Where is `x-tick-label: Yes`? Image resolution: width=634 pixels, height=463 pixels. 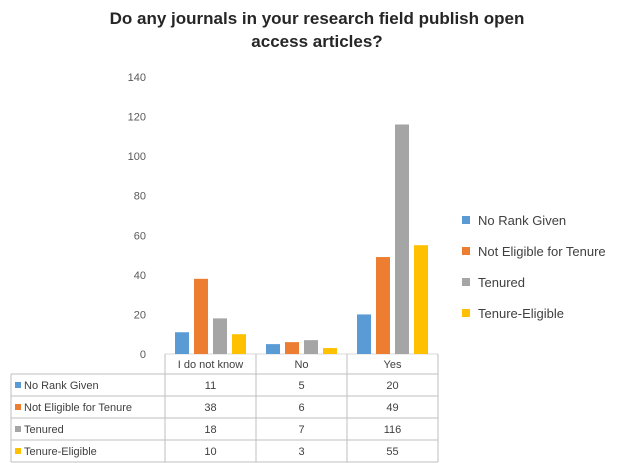
x-tick-label: Yes is located at coordinates (393, 365).